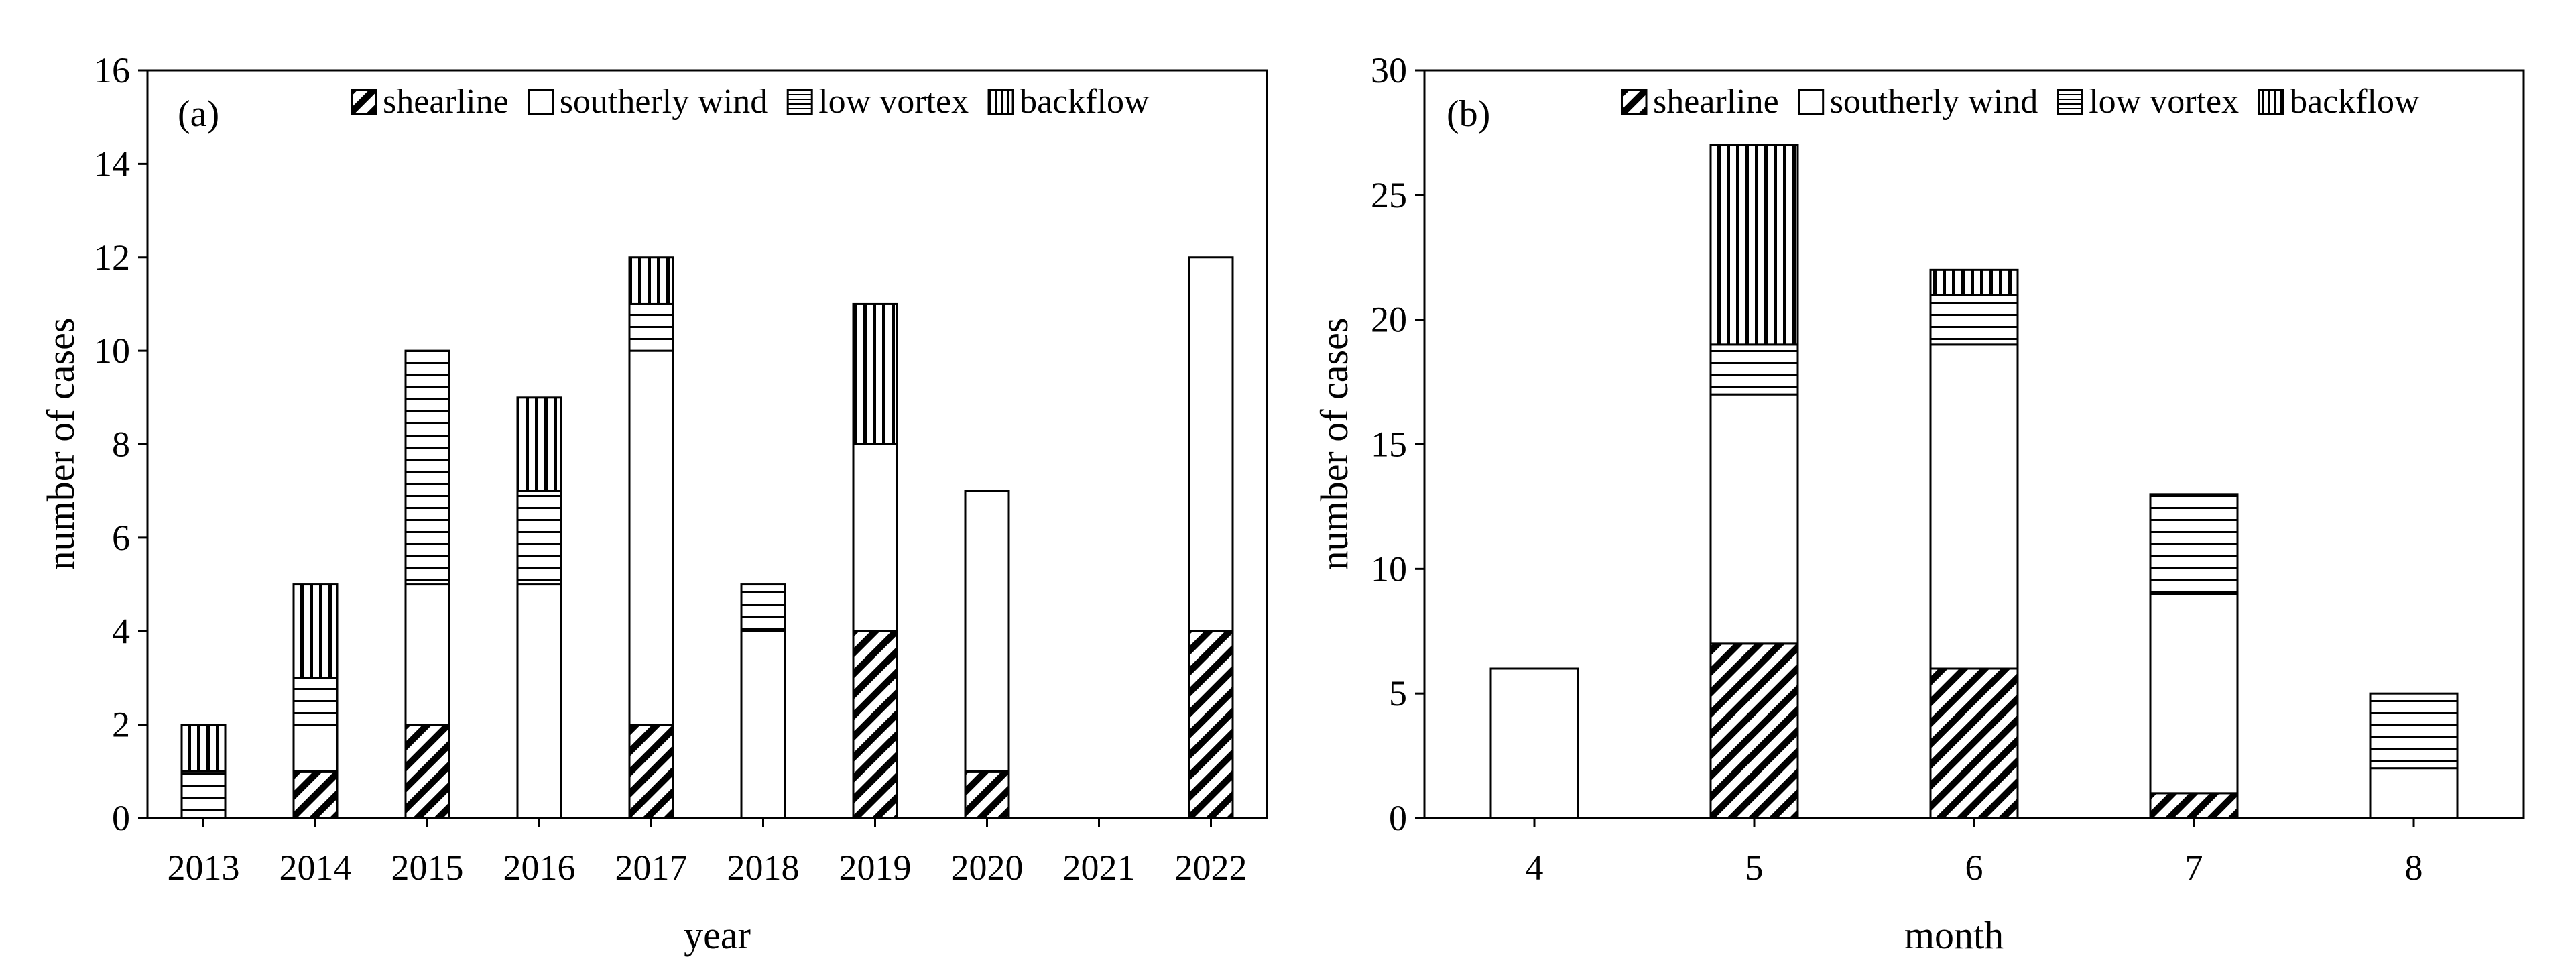 Image resolution: width=2576 pixels, height=971 pixels. Describe the element at coordinates (199, 114) in the screenshot. I see `panel-label: (a)` at that location.